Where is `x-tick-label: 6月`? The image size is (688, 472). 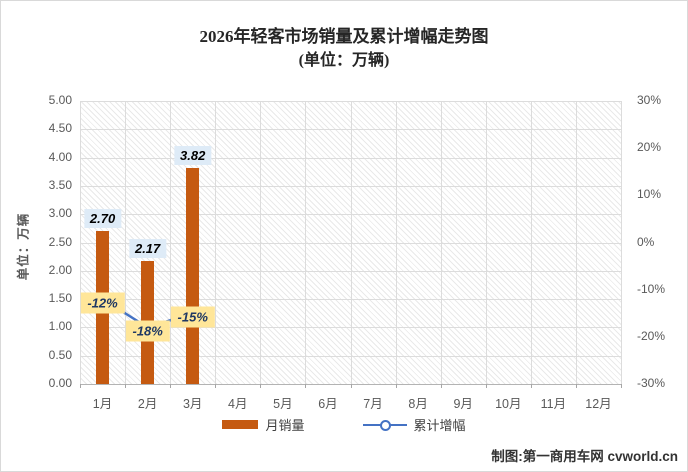 x-tick-label: 6月 is located at coordinates (328, 404).